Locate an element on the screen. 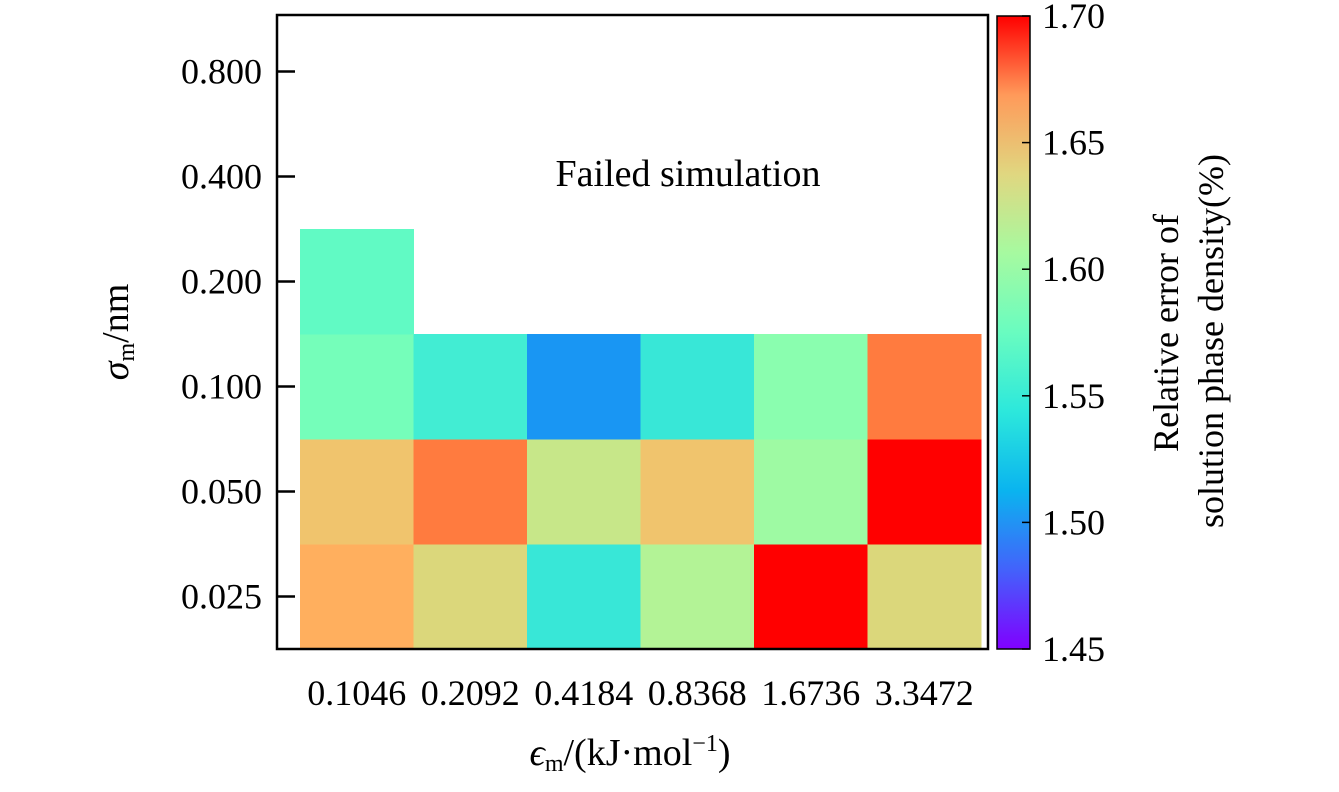 The height and width of the screenshot is (792, 1339). y-axis-title-sub: m is located at coordinates (127, 352).